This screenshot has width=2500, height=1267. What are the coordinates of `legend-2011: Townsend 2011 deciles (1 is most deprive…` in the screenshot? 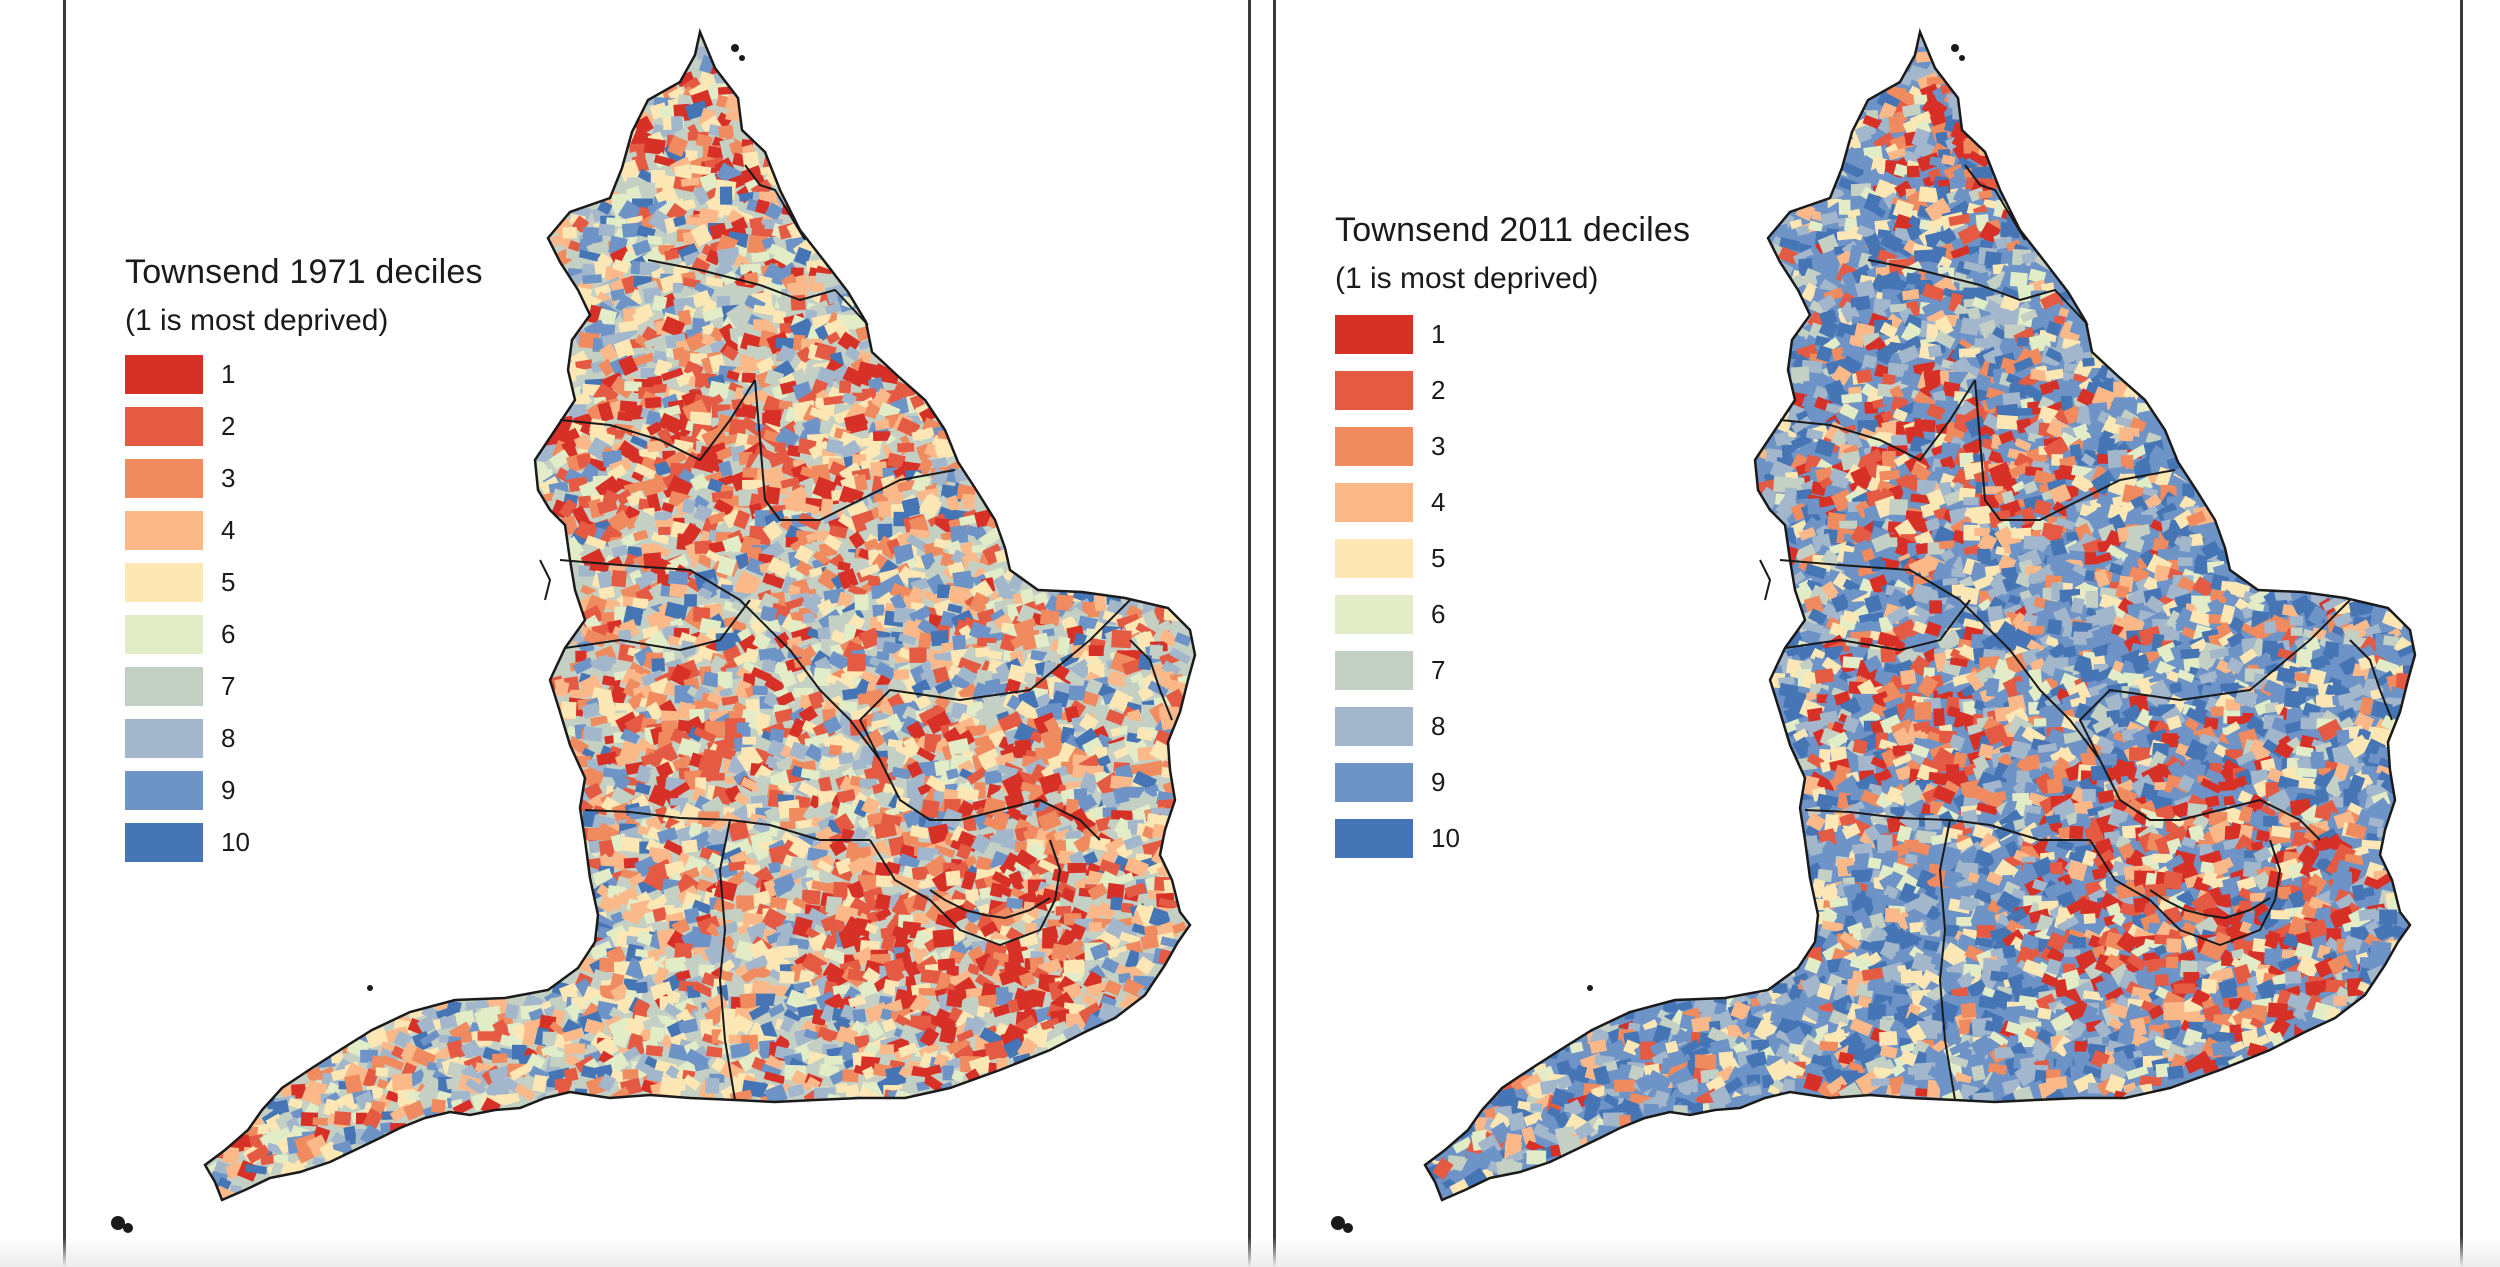 It's located at (1512, 538).